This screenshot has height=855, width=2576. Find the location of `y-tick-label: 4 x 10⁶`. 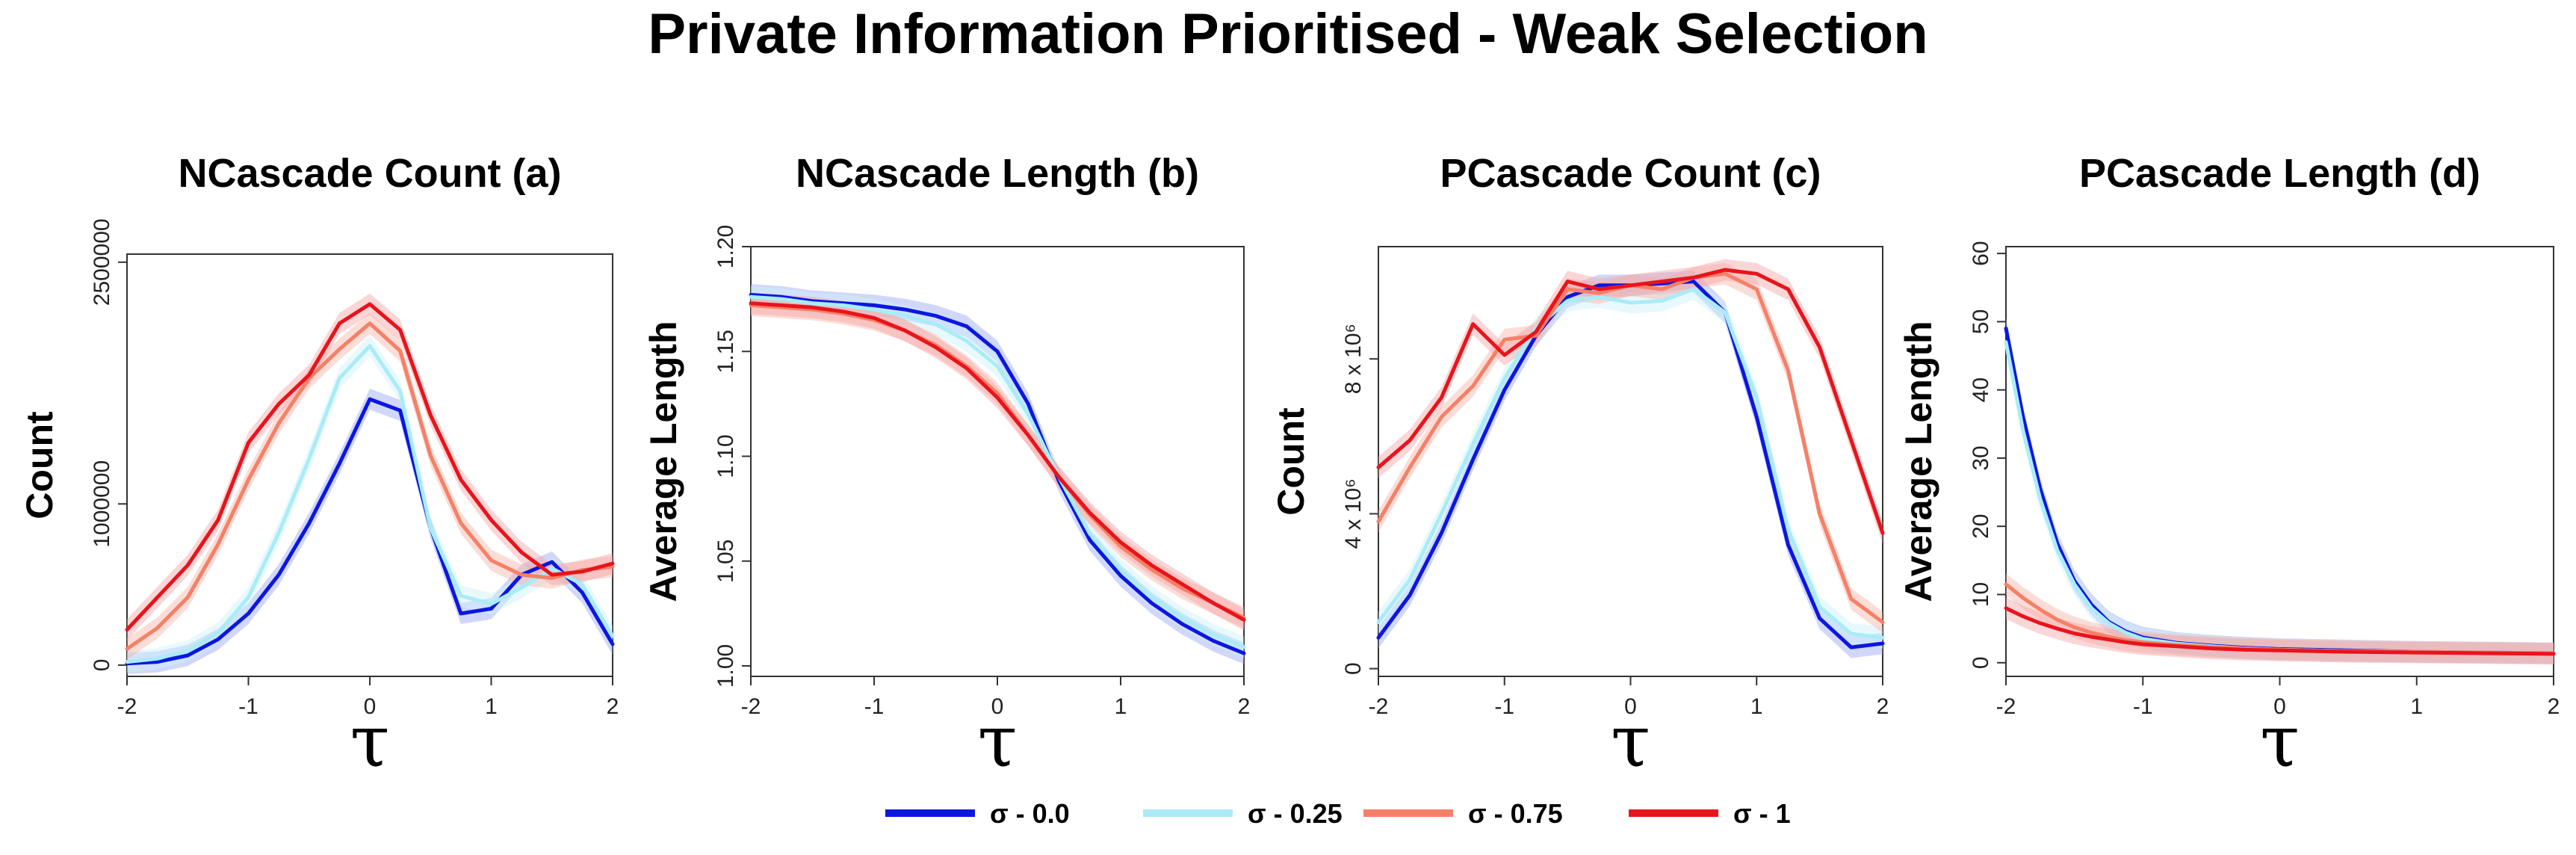

y-tick-label: 4 x 10⁶ is located at coordinates (1353, 513).